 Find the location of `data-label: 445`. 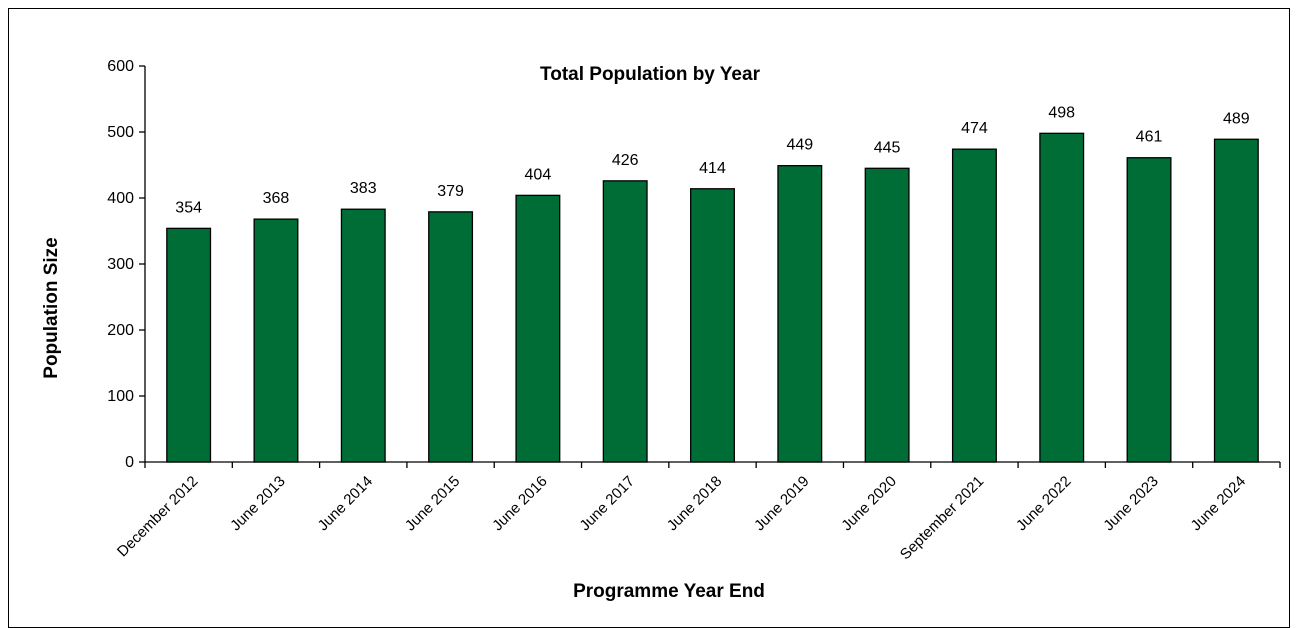

data-label: 445 is located at coordinates (887, 147).